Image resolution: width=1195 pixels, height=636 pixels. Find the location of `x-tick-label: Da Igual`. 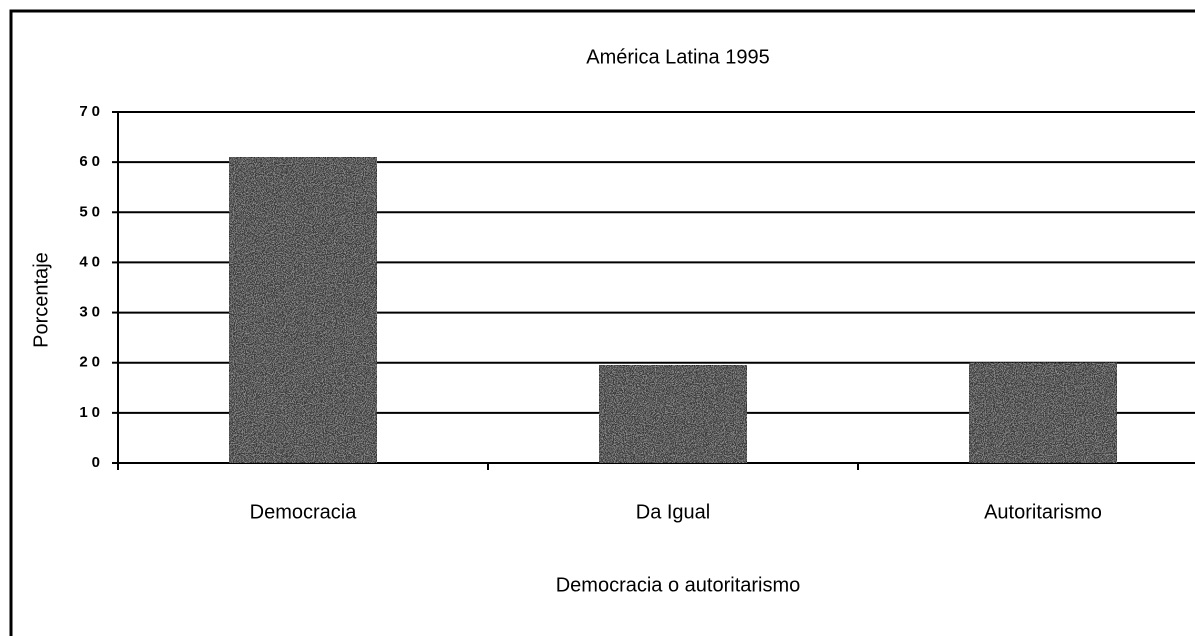

x-tick-label: Da Igual is located at coordinates (673, 512).